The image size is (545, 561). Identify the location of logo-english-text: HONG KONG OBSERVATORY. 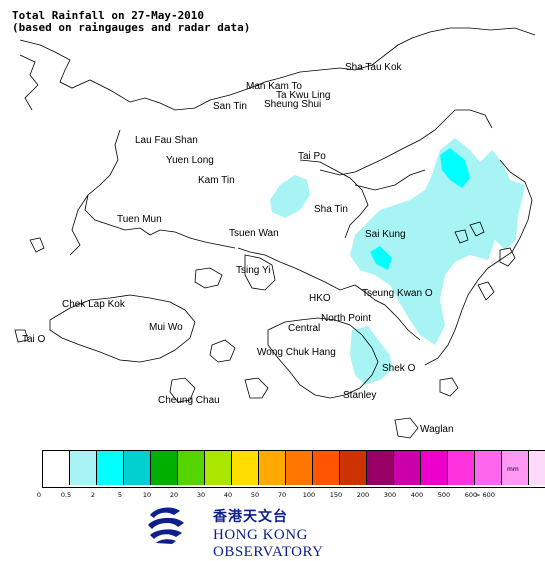
(268, 543).